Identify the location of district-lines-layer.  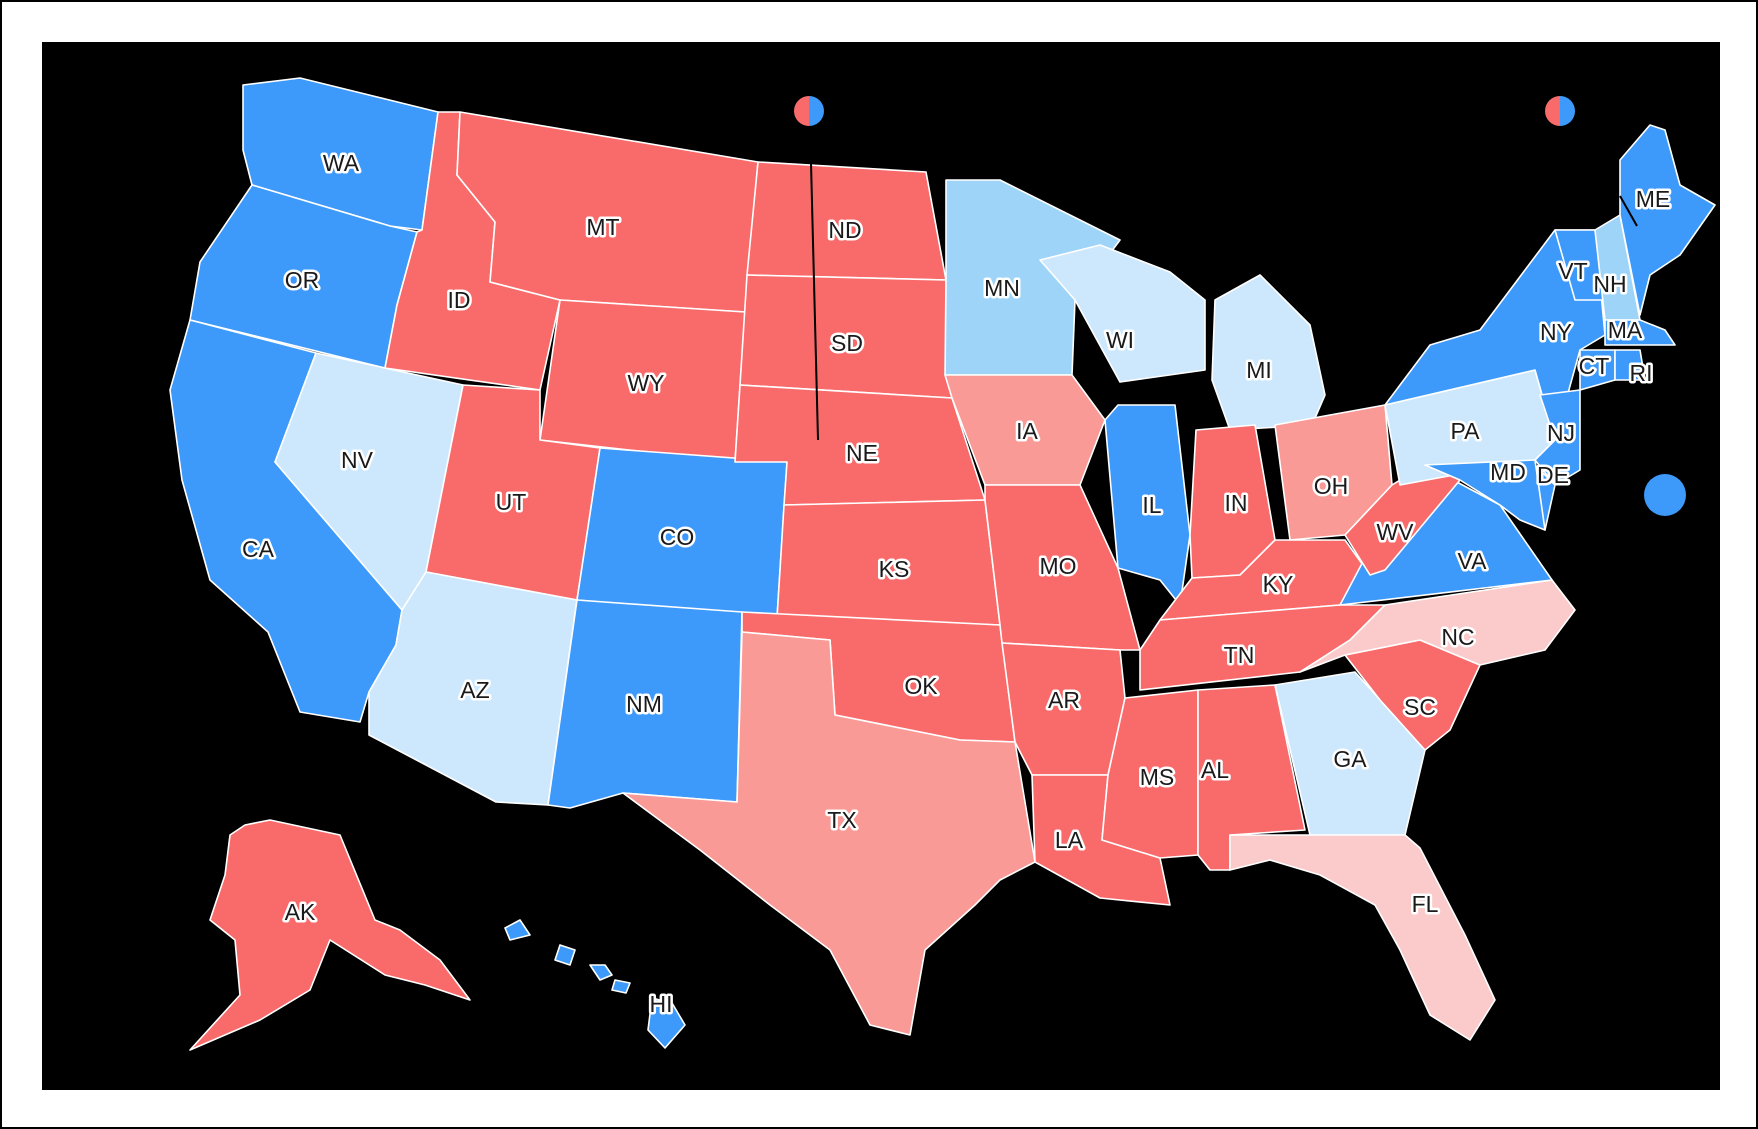
(1224, 301).